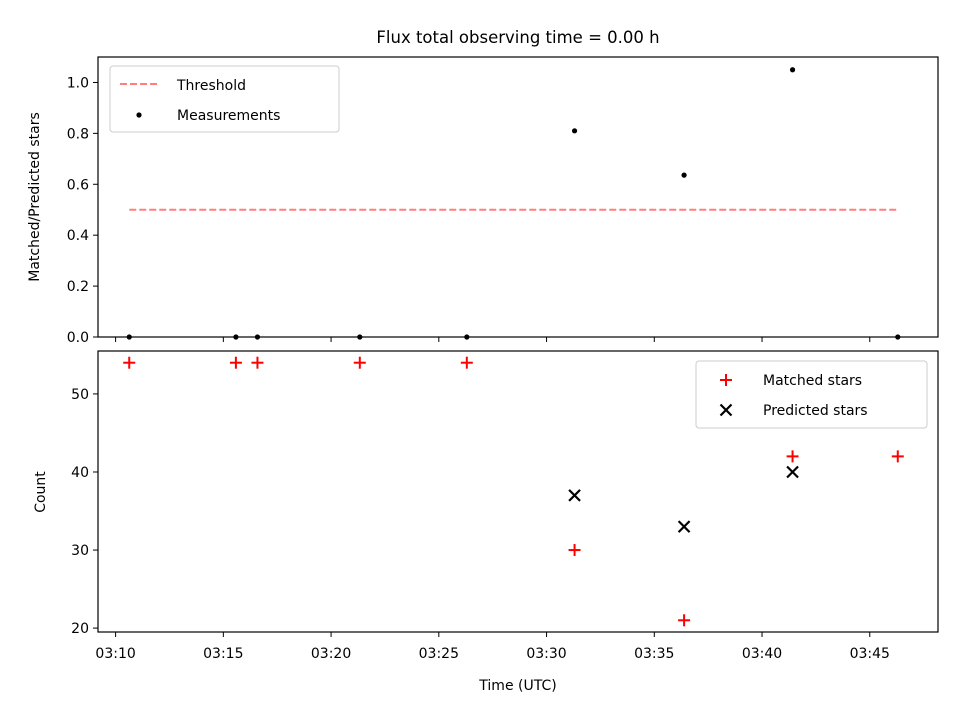 Image resolution: width=960 pixels, height=720 pixels. What do you see at coordinates (812, 381) in the screenshot?
I see `legend-matched-label: Matched stars` at bounding box center [812, 381].